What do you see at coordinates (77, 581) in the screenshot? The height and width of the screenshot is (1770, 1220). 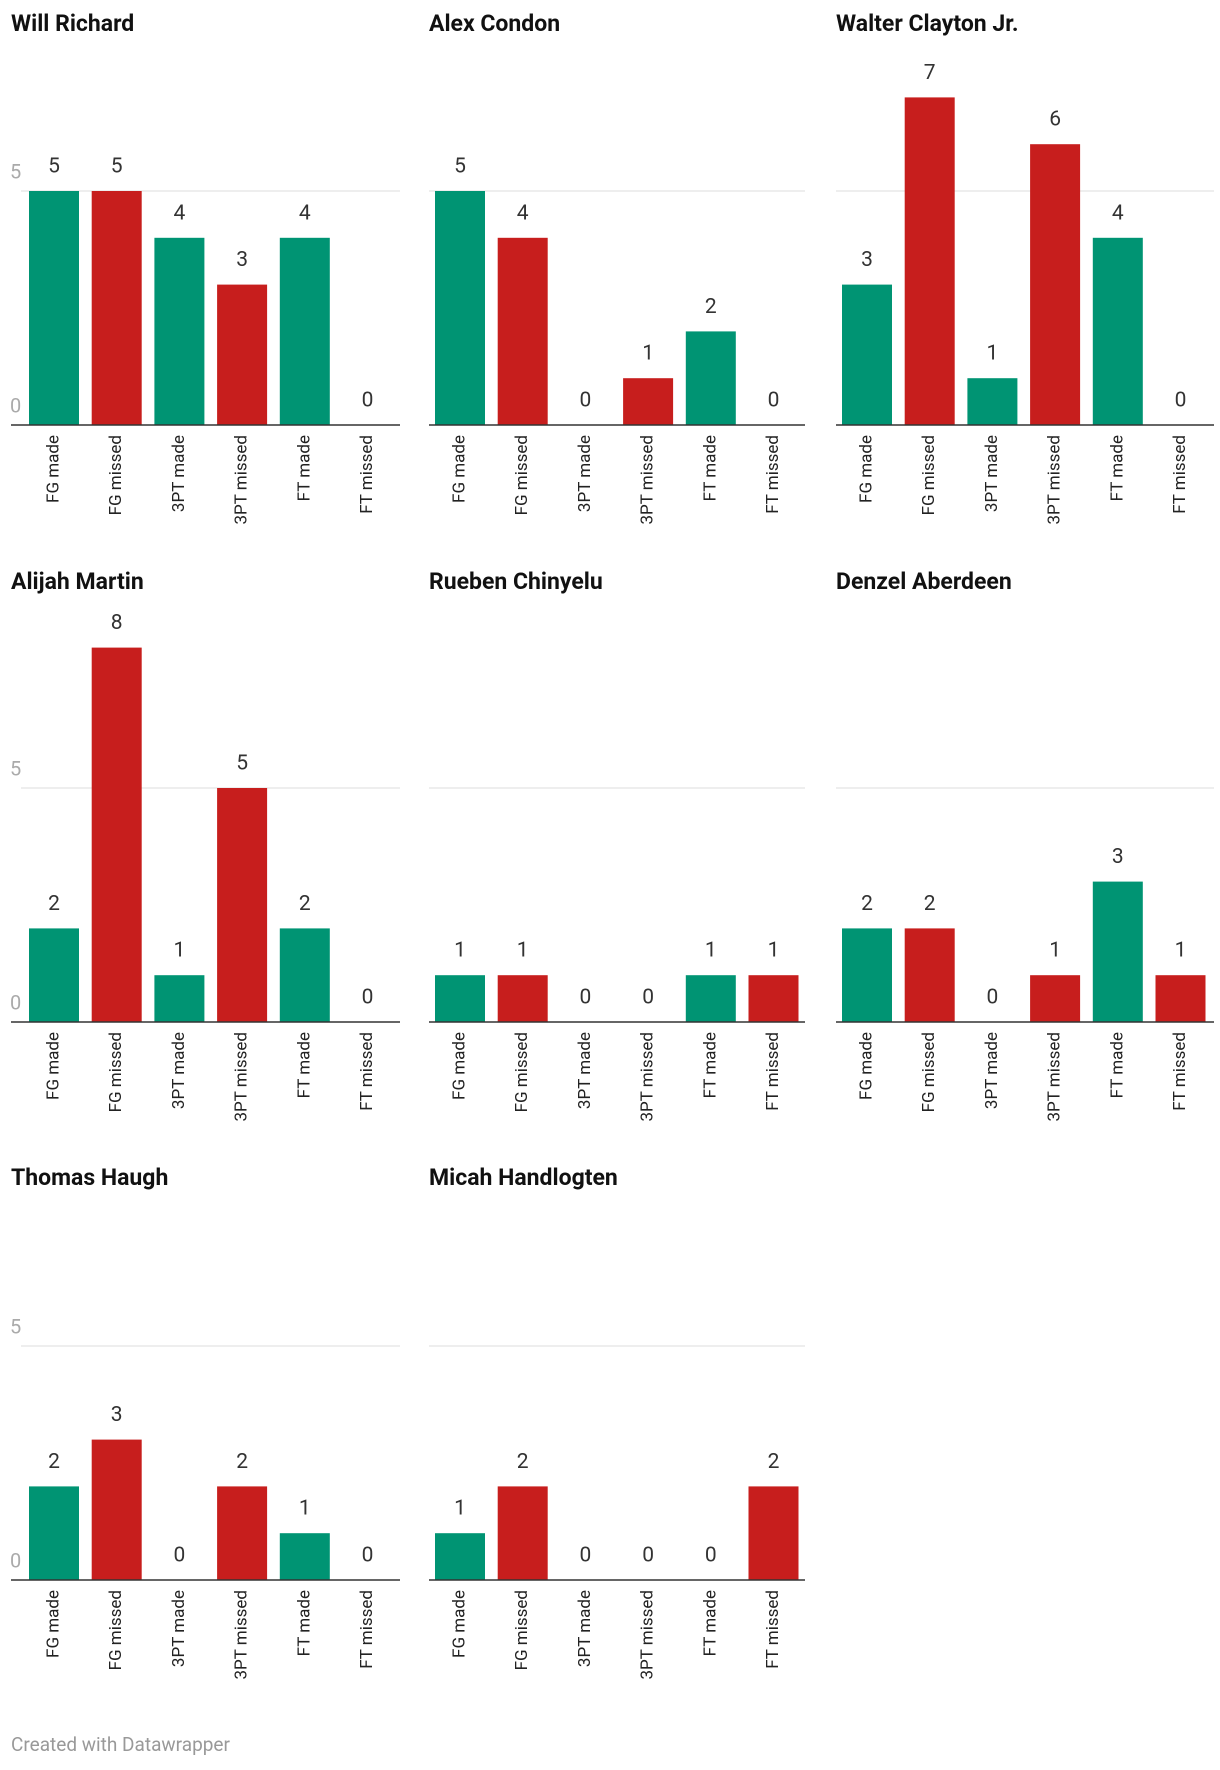 I see `panel-title: Alijah Martin` at bounding box center [77, 581].